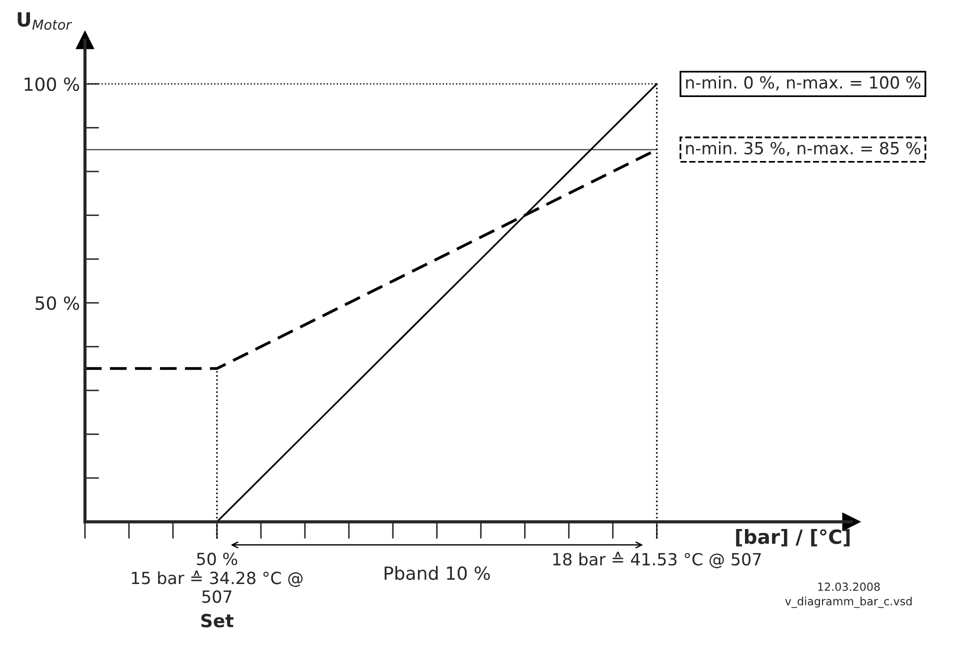 Image resolution: width=970 pixels, height=658 pixels. Describe the element at coordinates (52, 84) in the screenshot. I see `y-tick-label: 100 %` at that location.